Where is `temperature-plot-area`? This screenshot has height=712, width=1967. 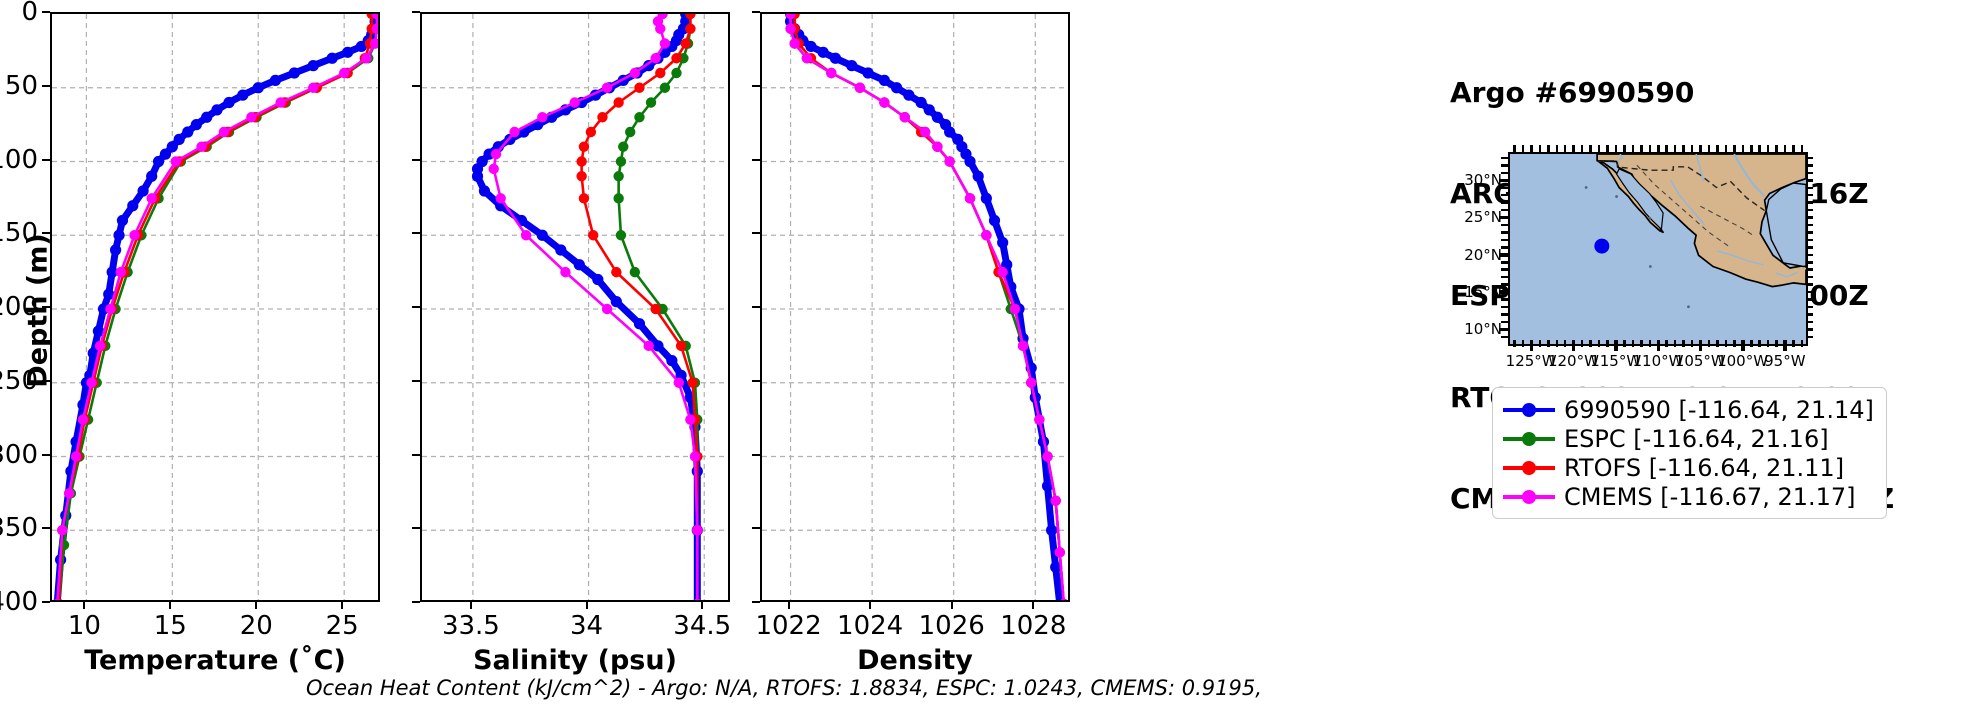 temperature-plot-area is located at coordinates (215, 307).